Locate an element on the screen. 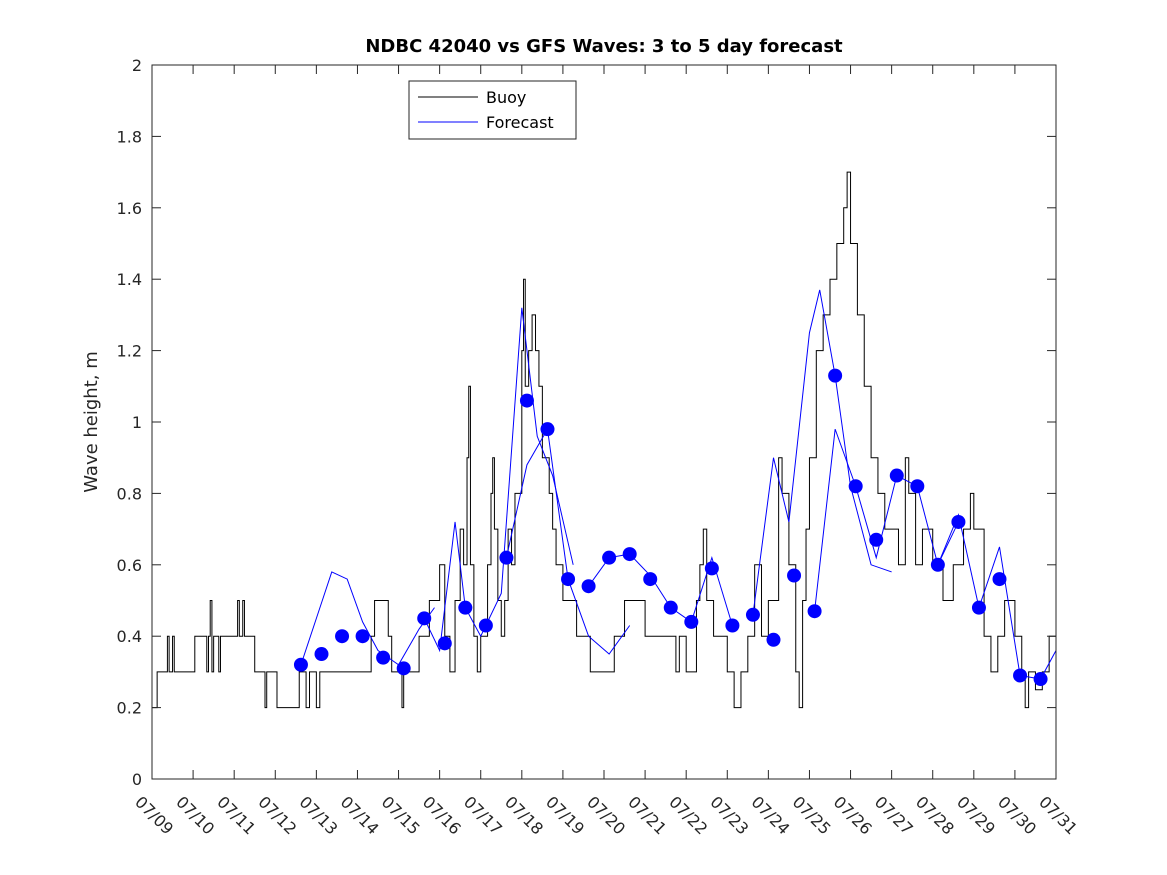  x-tick-label: 07/28 is located at coordinates (935, 815).